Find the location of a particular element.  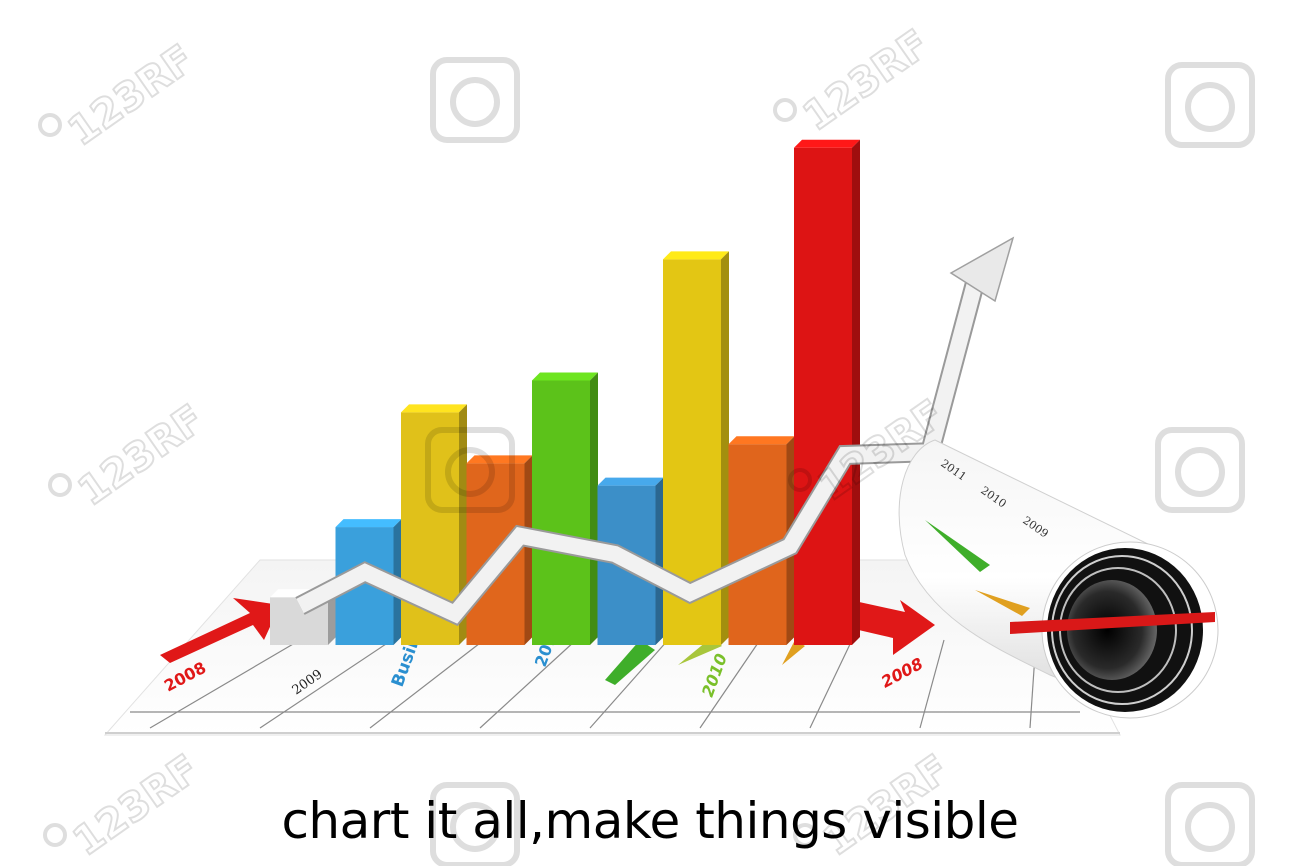

roll-hole is located at coordinates (1112, 630).